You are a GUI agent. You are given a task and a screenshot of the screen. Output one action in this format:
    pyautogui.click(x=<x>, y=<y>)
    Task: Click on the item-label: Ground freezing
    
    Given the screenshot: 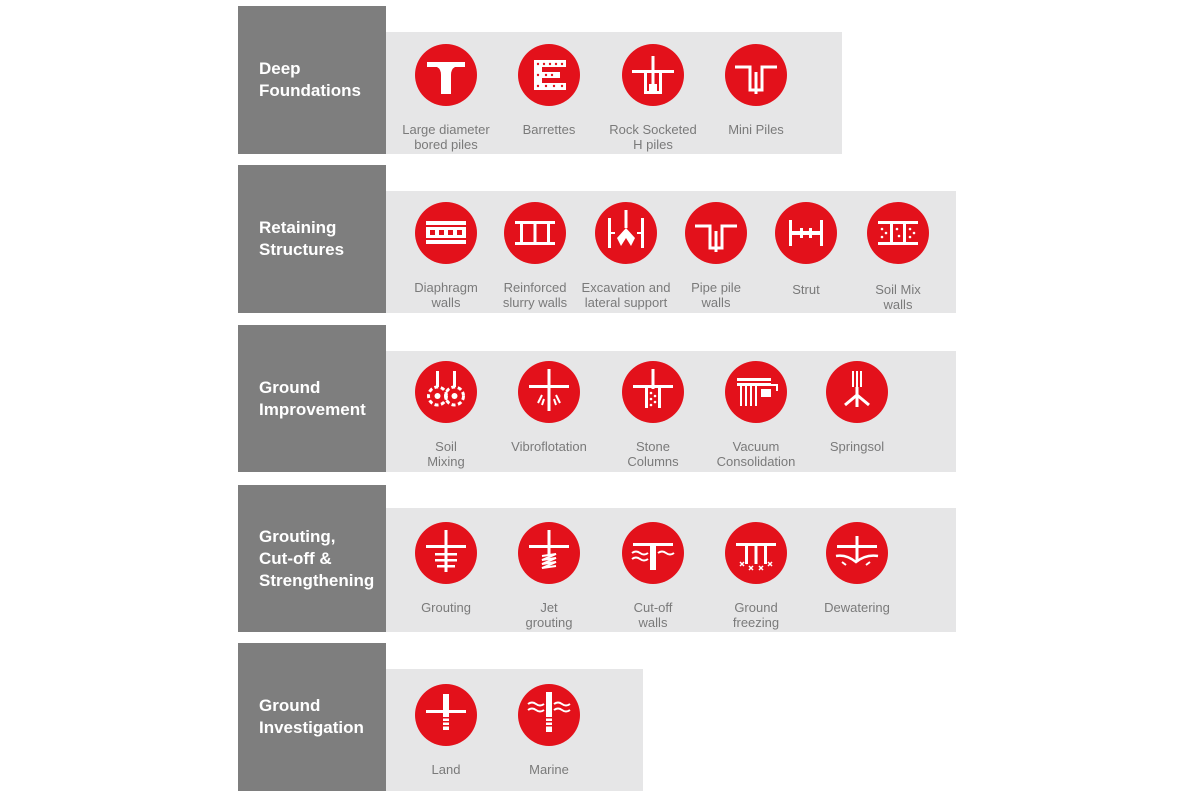 What is the action you would take?
    pyautogui.click(x=756, y=615)
    